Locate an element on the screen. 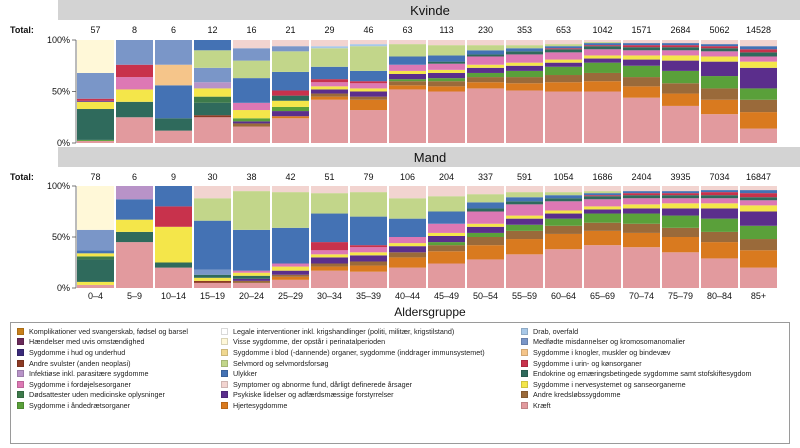 This screenshot has width=800, height=448. legend-label: Sygdomme i knogler, muskler og bindevæv is located at coordinates (602, 352).